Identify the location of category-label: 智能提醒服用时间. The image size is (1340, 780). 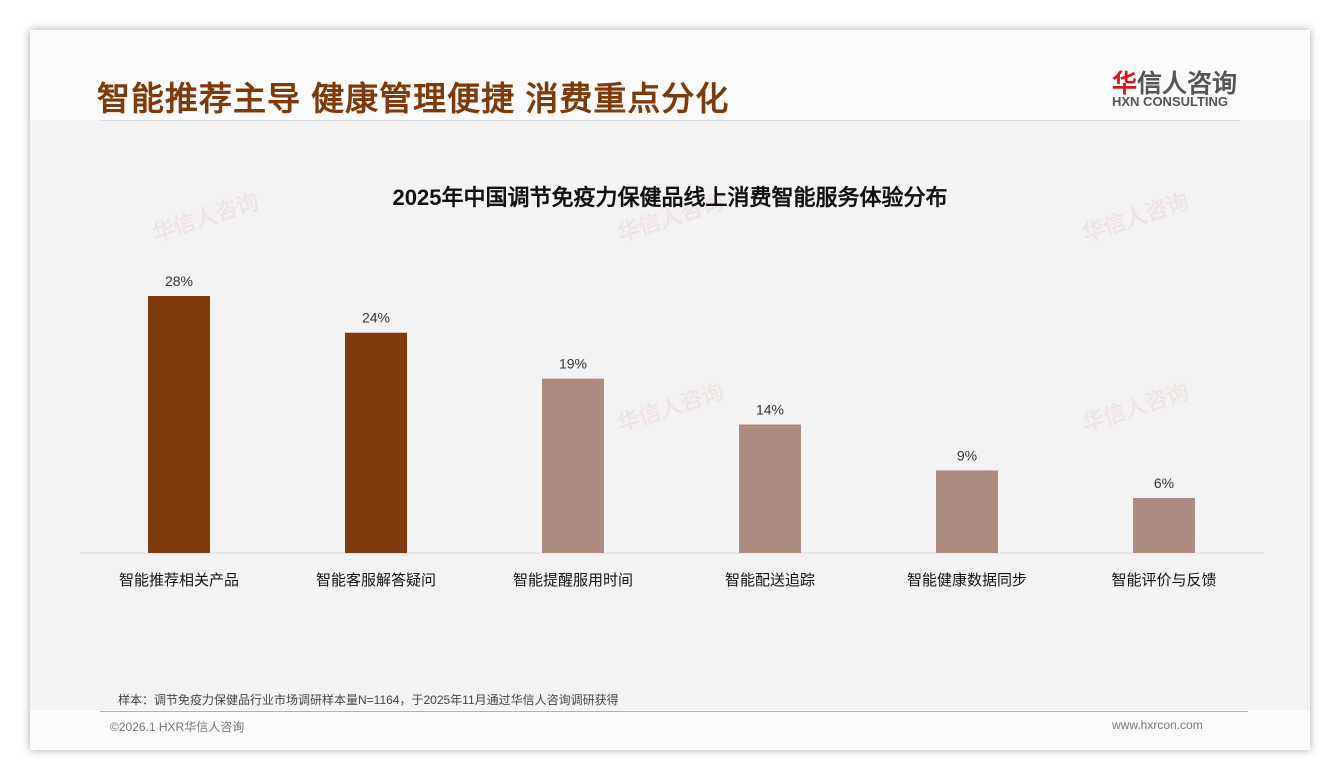
(573, 580).